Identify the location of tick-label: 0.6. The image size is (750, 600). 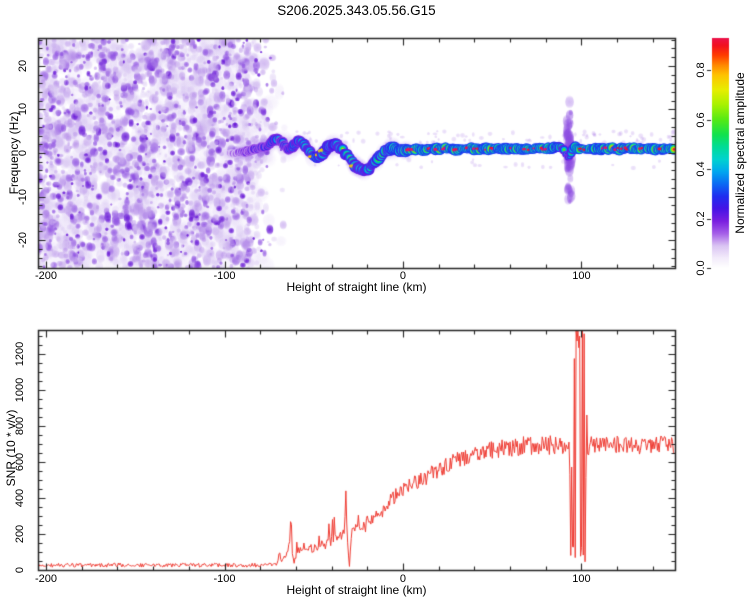
(701, 119).